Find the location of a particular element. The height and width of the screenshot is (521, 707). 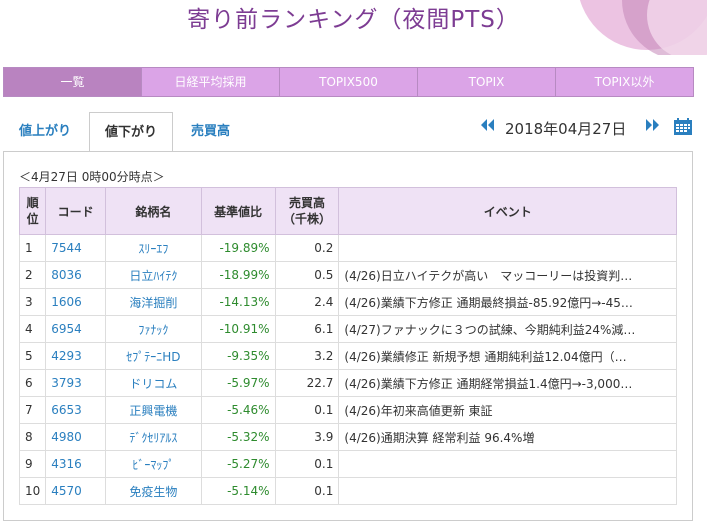

volume-cell: 3.9 is located at coordinates (307, 437).